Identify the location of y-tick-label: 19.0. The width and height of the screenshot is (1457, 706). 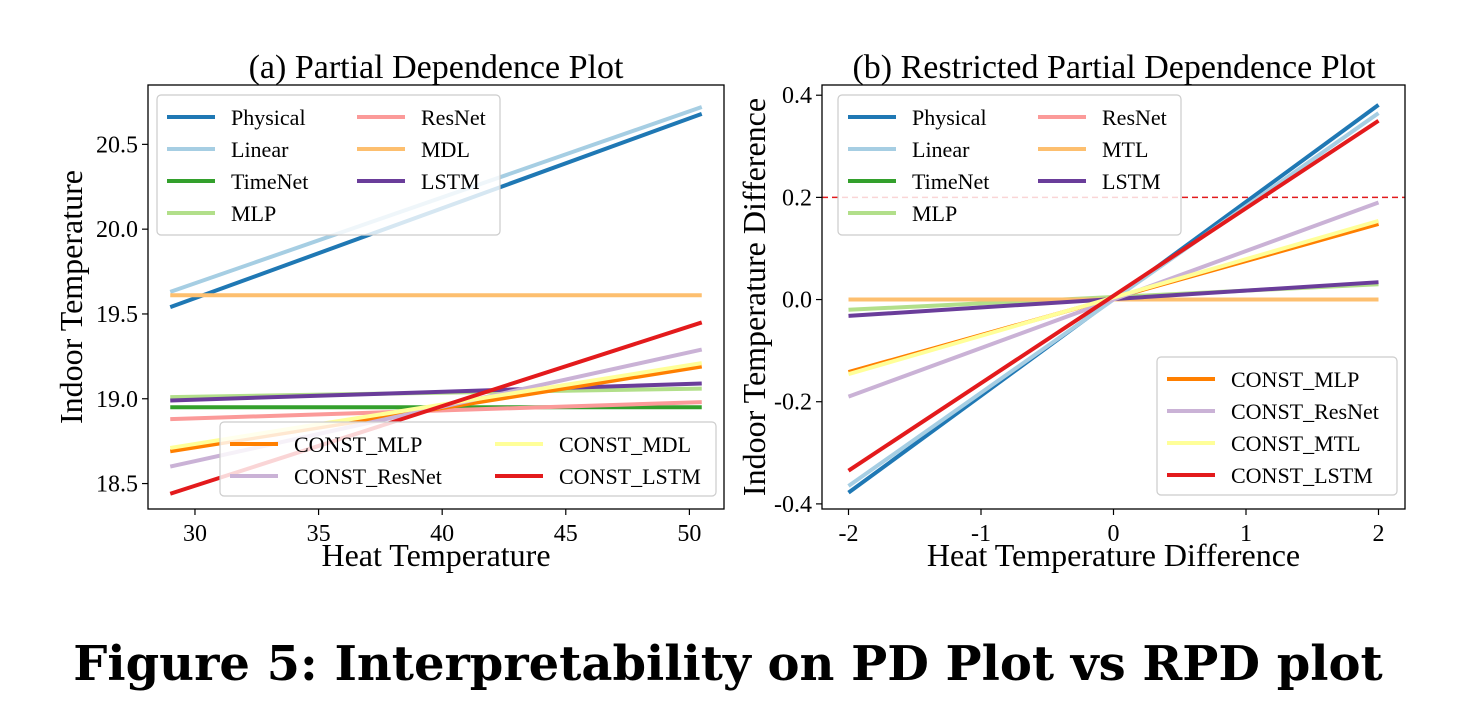
(117, 400).